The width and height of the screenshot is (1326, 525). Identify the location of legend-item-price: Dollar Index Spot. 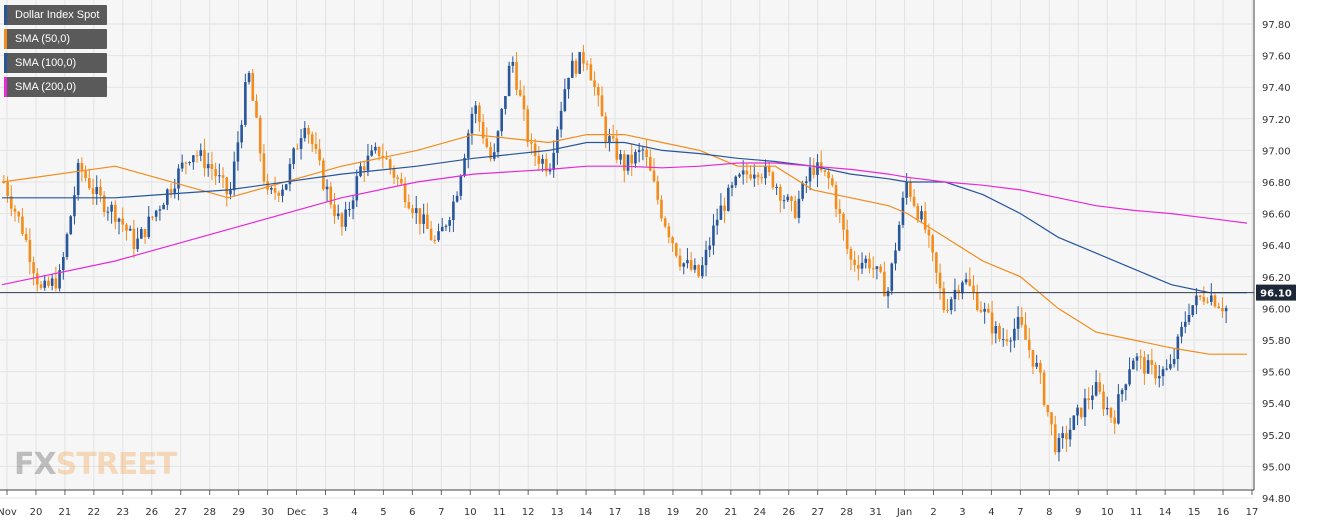
(56, 15).